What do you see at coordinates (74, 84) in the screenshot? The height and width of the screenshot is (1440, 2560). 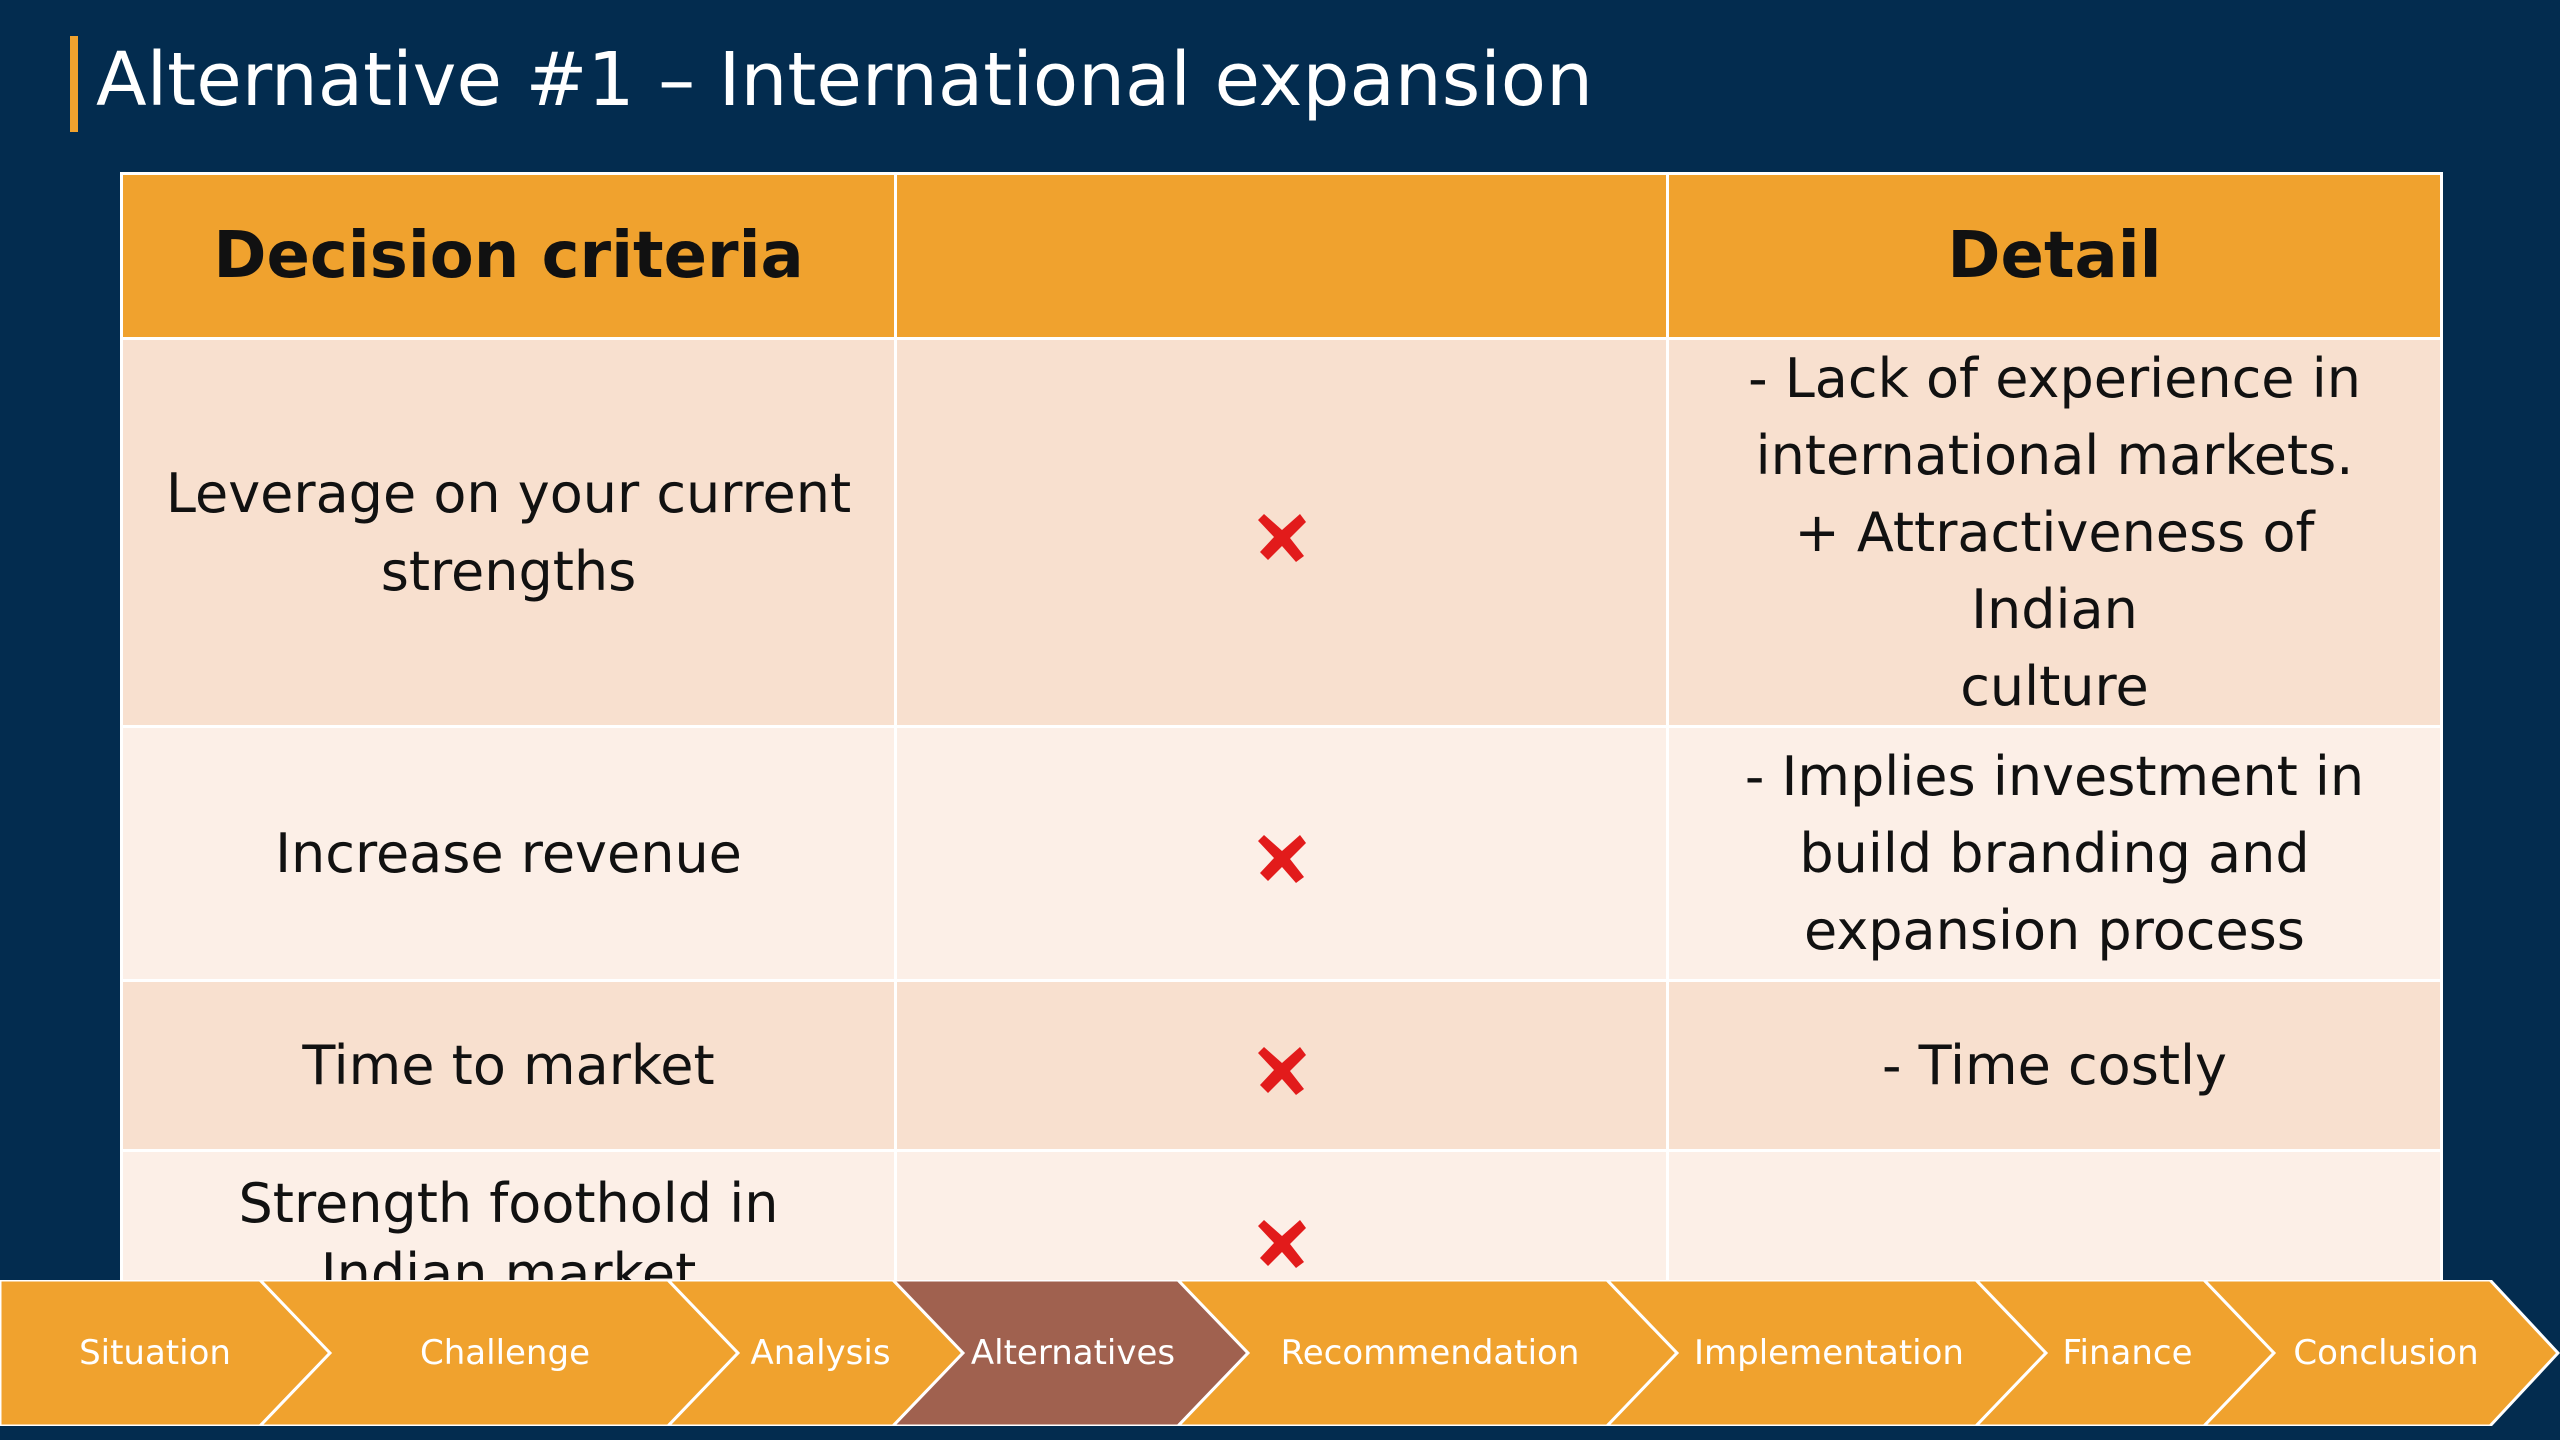 I see `title-accent-bar` at bounding box center [74, 84].